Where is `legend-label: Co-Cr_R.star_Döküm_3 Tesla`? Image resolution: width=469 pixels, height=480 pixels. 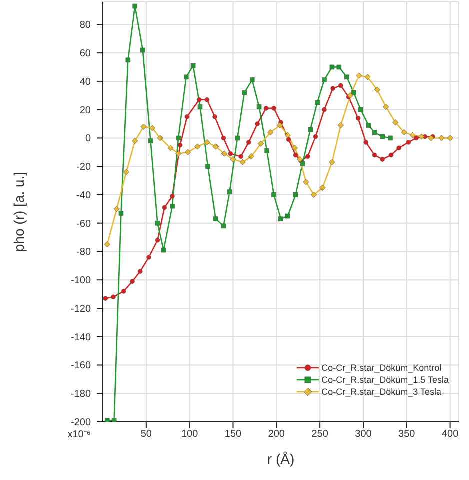 legend-label: Co-Cr_R.star_Döküm_3 Tesla is located at coordinates (382, 392).